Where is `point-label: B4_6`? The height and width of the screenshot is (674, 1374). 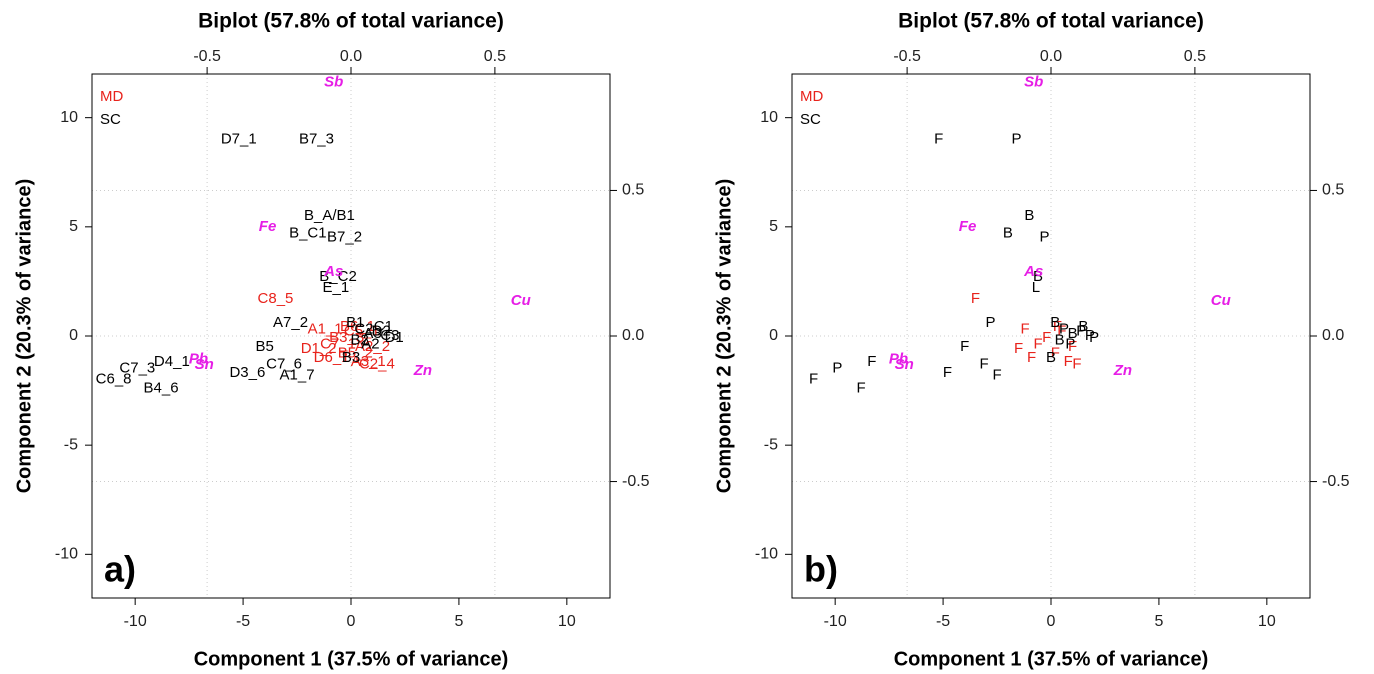
point-label: B4_6 is located at coordinates (161, 387).